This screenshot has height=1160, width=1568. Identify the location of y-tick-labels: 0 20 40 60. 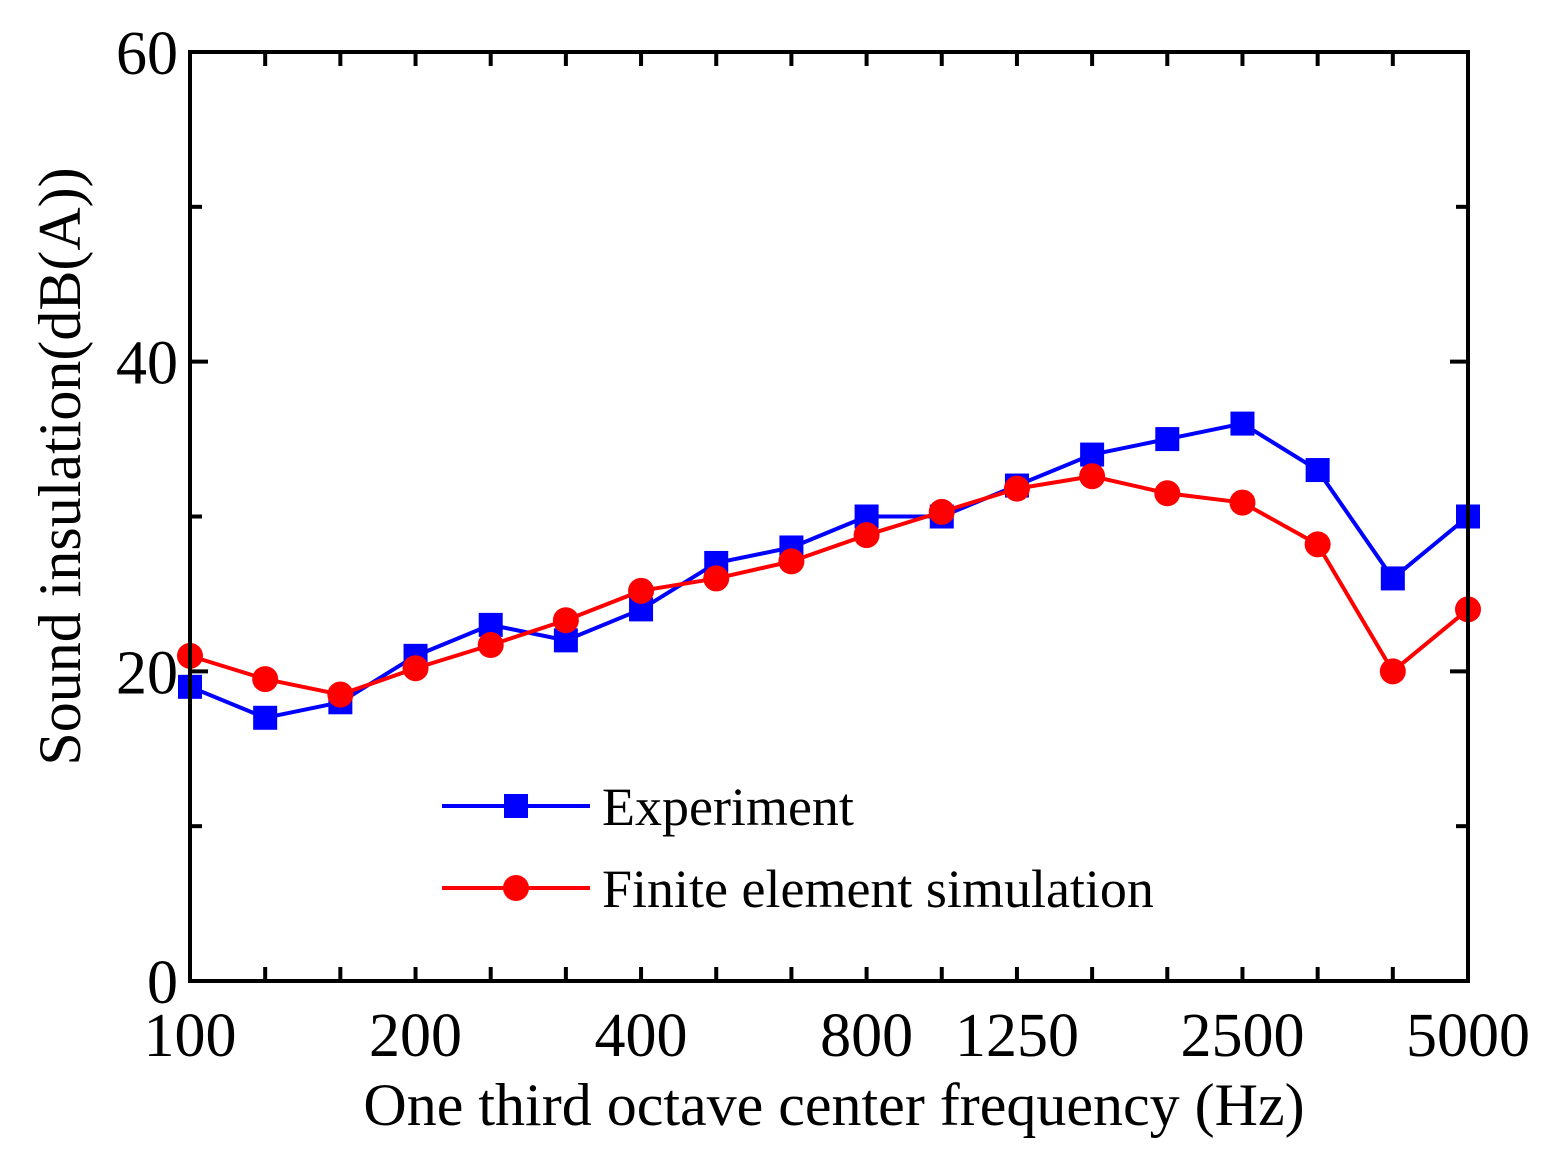
(147, 518).